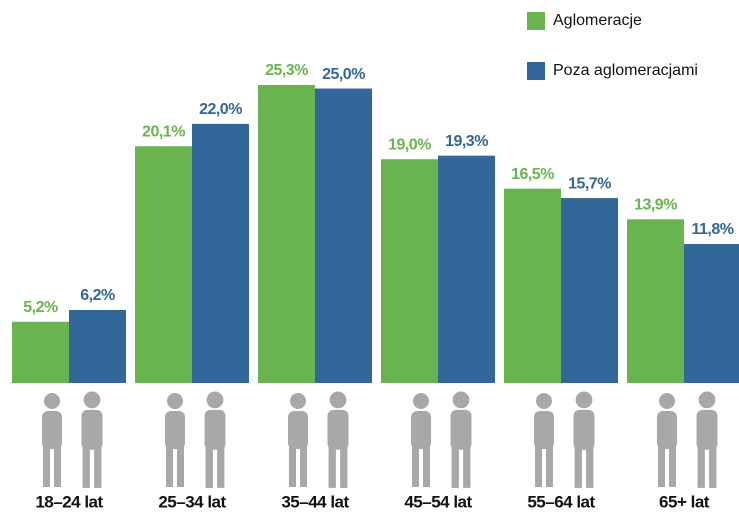 Image resolution: width=739 pixels, height=515 pixels. Describe the element at coordinates (655, 204) in the screenshot. I see `value-label: 13,9%` at that location.